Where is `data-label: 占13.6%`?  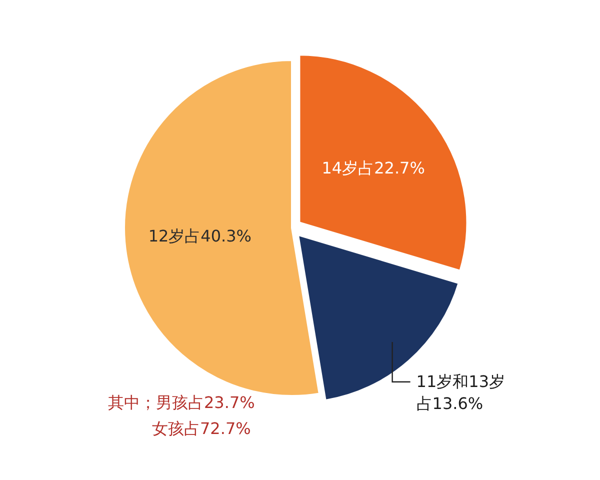 data-label: 占13.6% is located at coordinates (450, 403).